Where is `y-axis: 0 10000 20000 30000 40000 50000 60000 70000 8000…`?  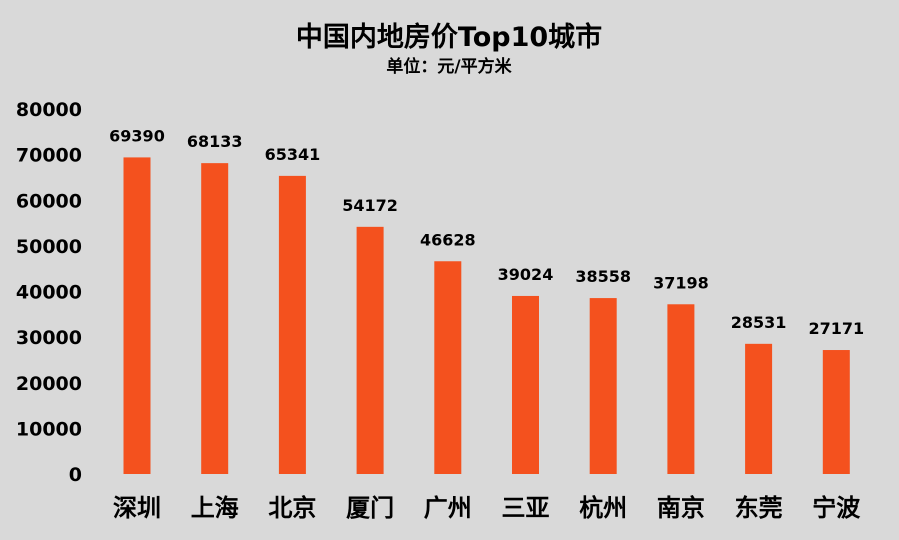
y-axis: 0 10000 20000 30000 40000 50000 60000 70000 8000… is located at coordinates (49, 292).